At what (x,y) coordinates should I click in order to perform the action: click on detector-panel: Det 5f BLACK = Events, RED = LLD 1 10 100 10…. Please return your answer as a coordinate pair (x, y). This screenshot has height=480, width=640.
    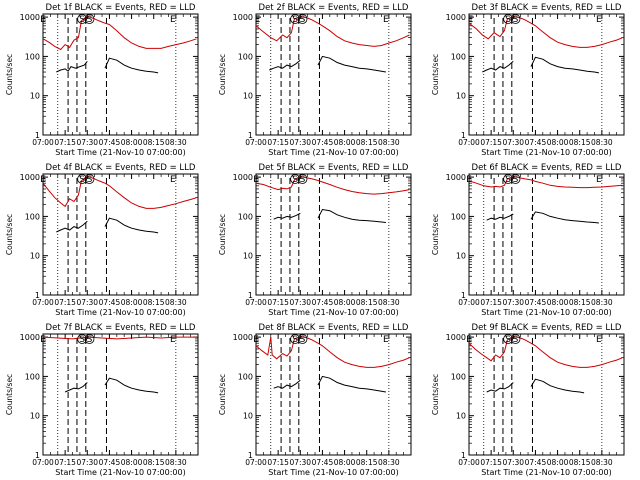
    Looking at the image, I should click on (315, 240).